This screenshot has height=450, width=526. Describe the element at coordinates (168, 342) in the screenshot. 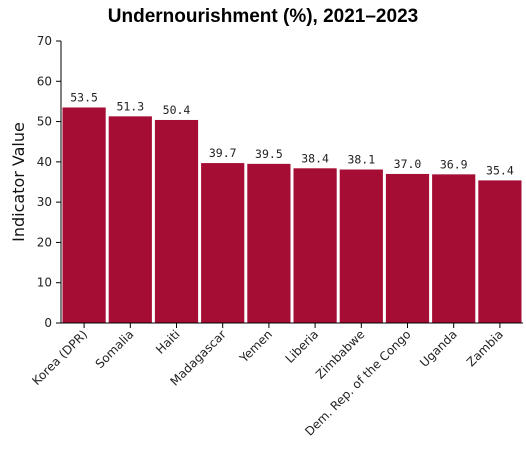

I see `x-tick-label: Haiti` at that location.